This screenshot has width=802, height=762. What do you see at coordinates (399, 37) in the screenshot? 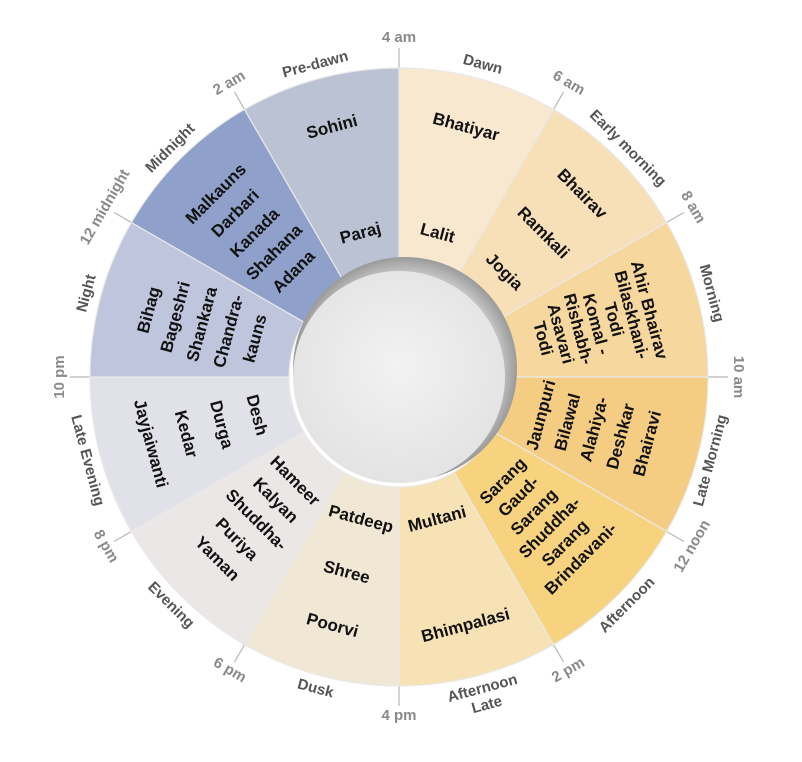
I see `hour-label-4-am: 4 am` at bounding box center [399, 37].